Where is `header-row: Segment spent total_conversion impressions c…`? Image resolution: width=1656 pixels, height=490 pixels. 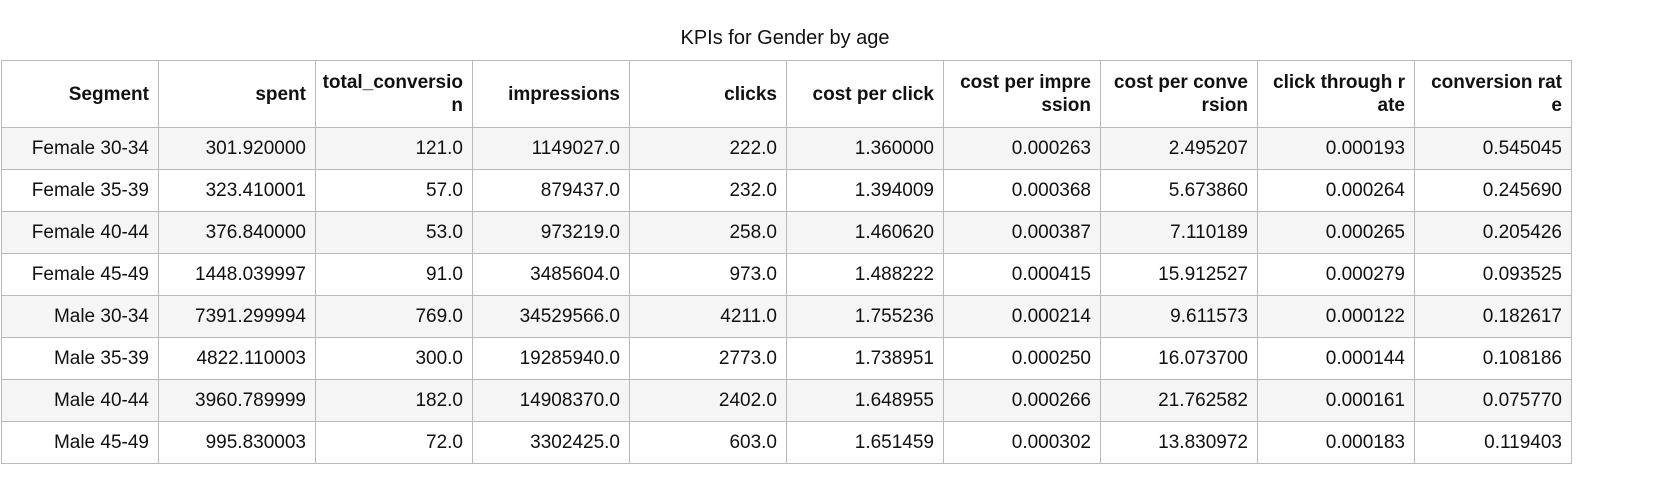
header-row: Segment spent total_conversion impressions c… is located at coordinates (786, 94).